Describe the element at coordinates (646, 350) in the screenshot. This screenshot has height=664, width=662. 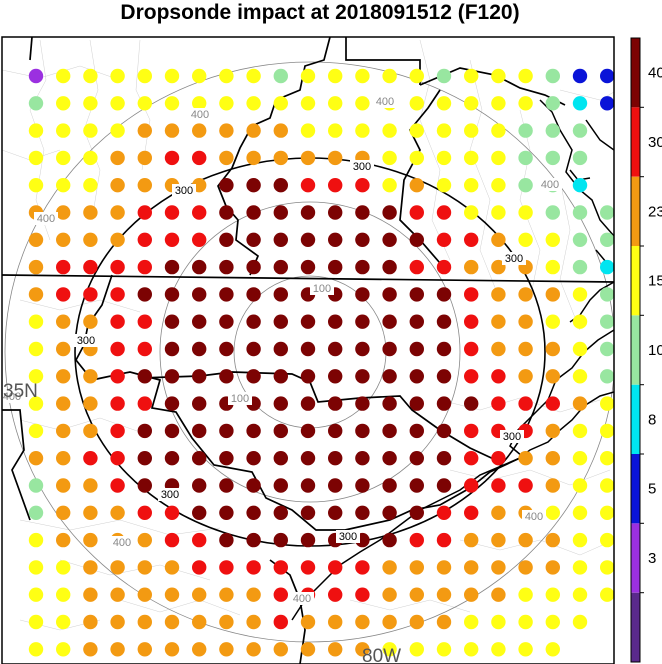
I see `colorbar: 3 5 8 10 15 23 30 40` at that location.